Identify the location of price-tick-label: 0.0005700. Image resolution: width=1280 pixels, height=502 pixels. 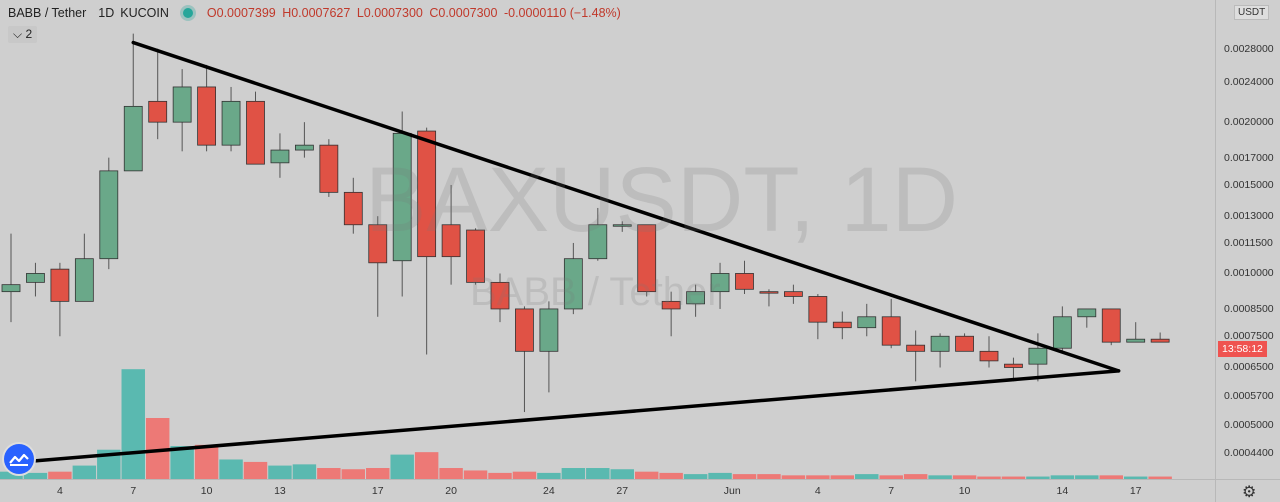
(1249, 396).